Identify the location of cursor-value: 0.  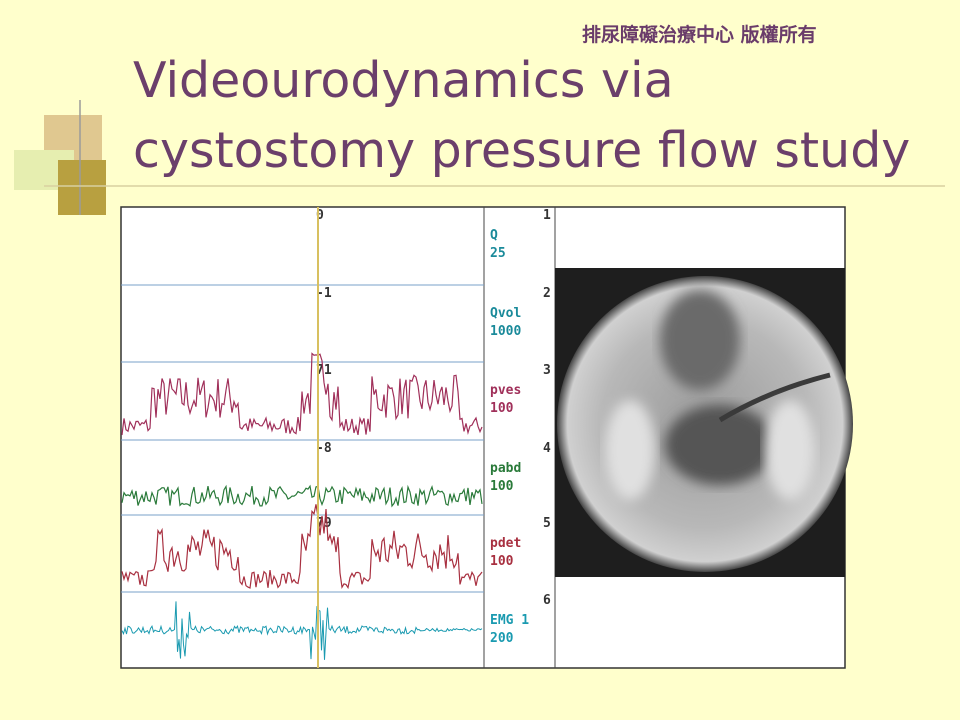
(320, 215).